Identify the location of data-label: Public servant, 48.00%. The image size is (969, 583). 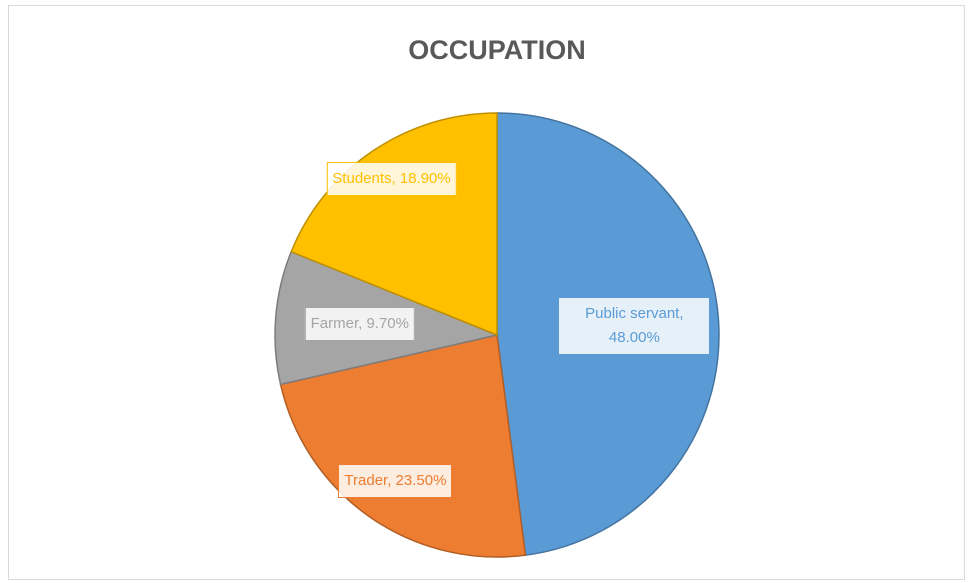
(634, 326).